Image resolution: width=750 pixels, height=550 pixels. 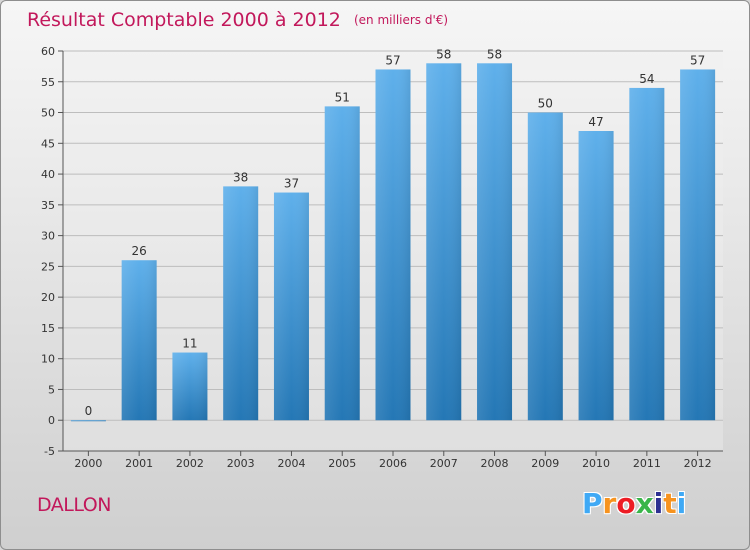 What do you see at coordinates (646, 79) in the screenshot?
I see `data-label-2011: 54` at bounding box center [646, 79].